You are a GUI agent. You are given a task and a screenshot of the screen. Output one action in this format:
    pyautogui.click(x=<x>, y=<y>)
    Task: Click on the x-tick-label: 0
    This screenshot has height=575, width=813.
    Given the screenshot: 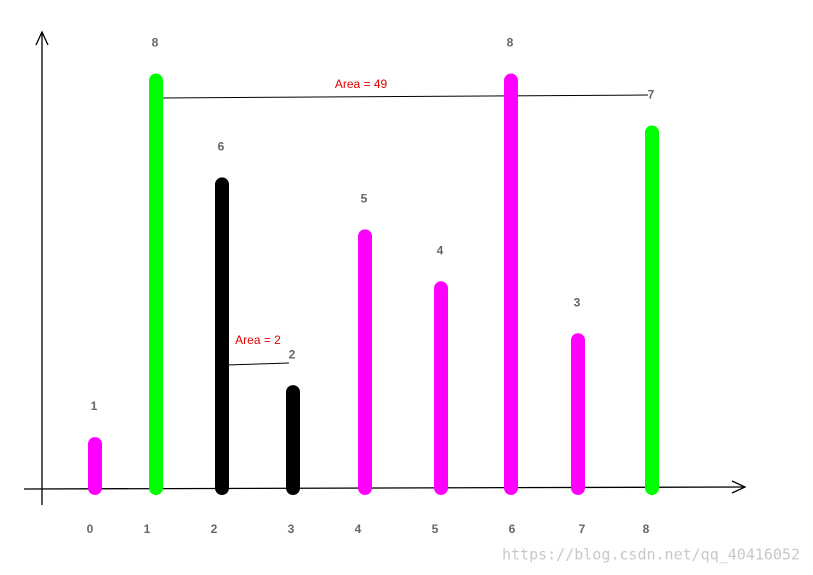 What is the action you would take?
    pyautogui.click(x=90, y=529)
    